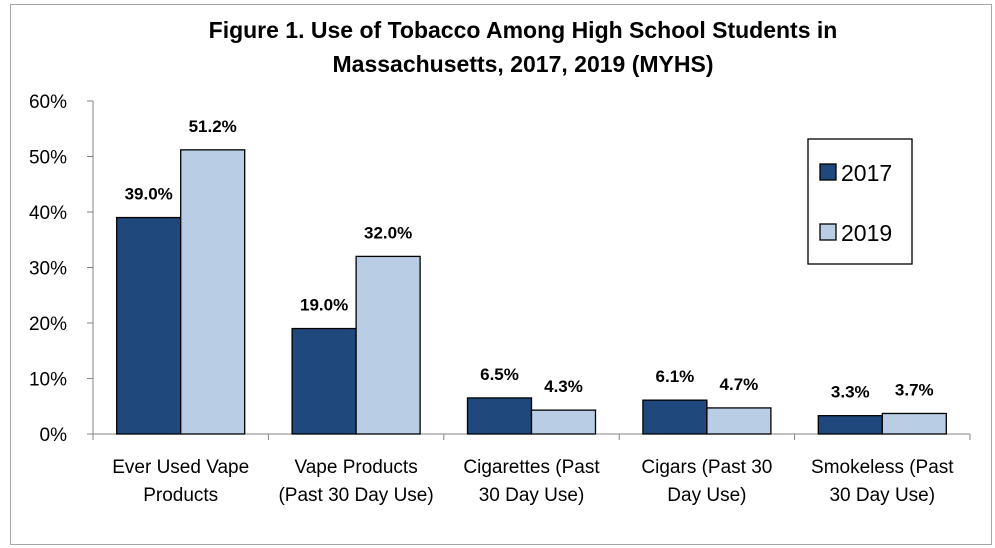 Image resolution: width=995 pixels, height=548 pixels. I want to click on y-tick-label: 10%, so click(48, 380).